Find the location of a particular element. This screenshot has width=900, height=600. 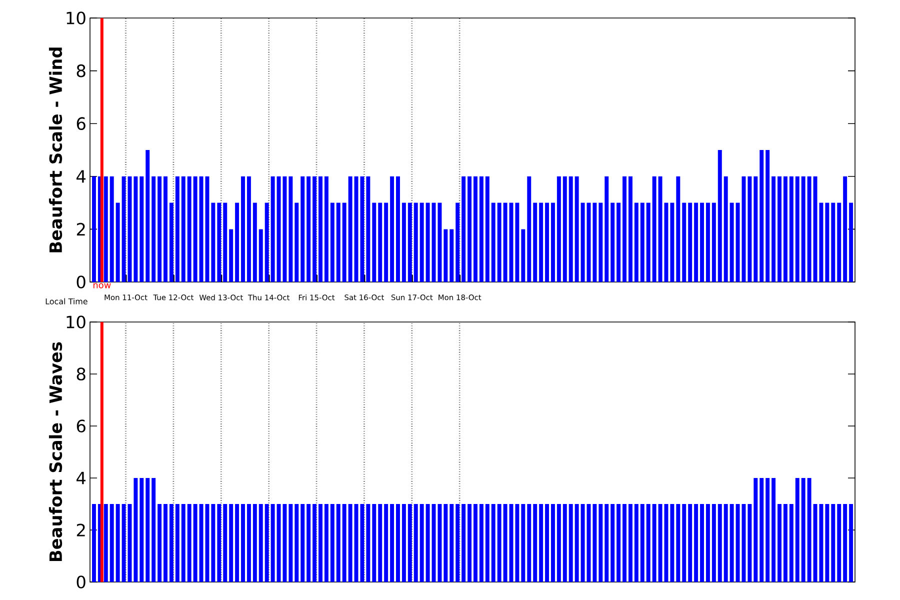

y-axis-title: Beaufort Scale - Waves is located at coordinates (55, 451).